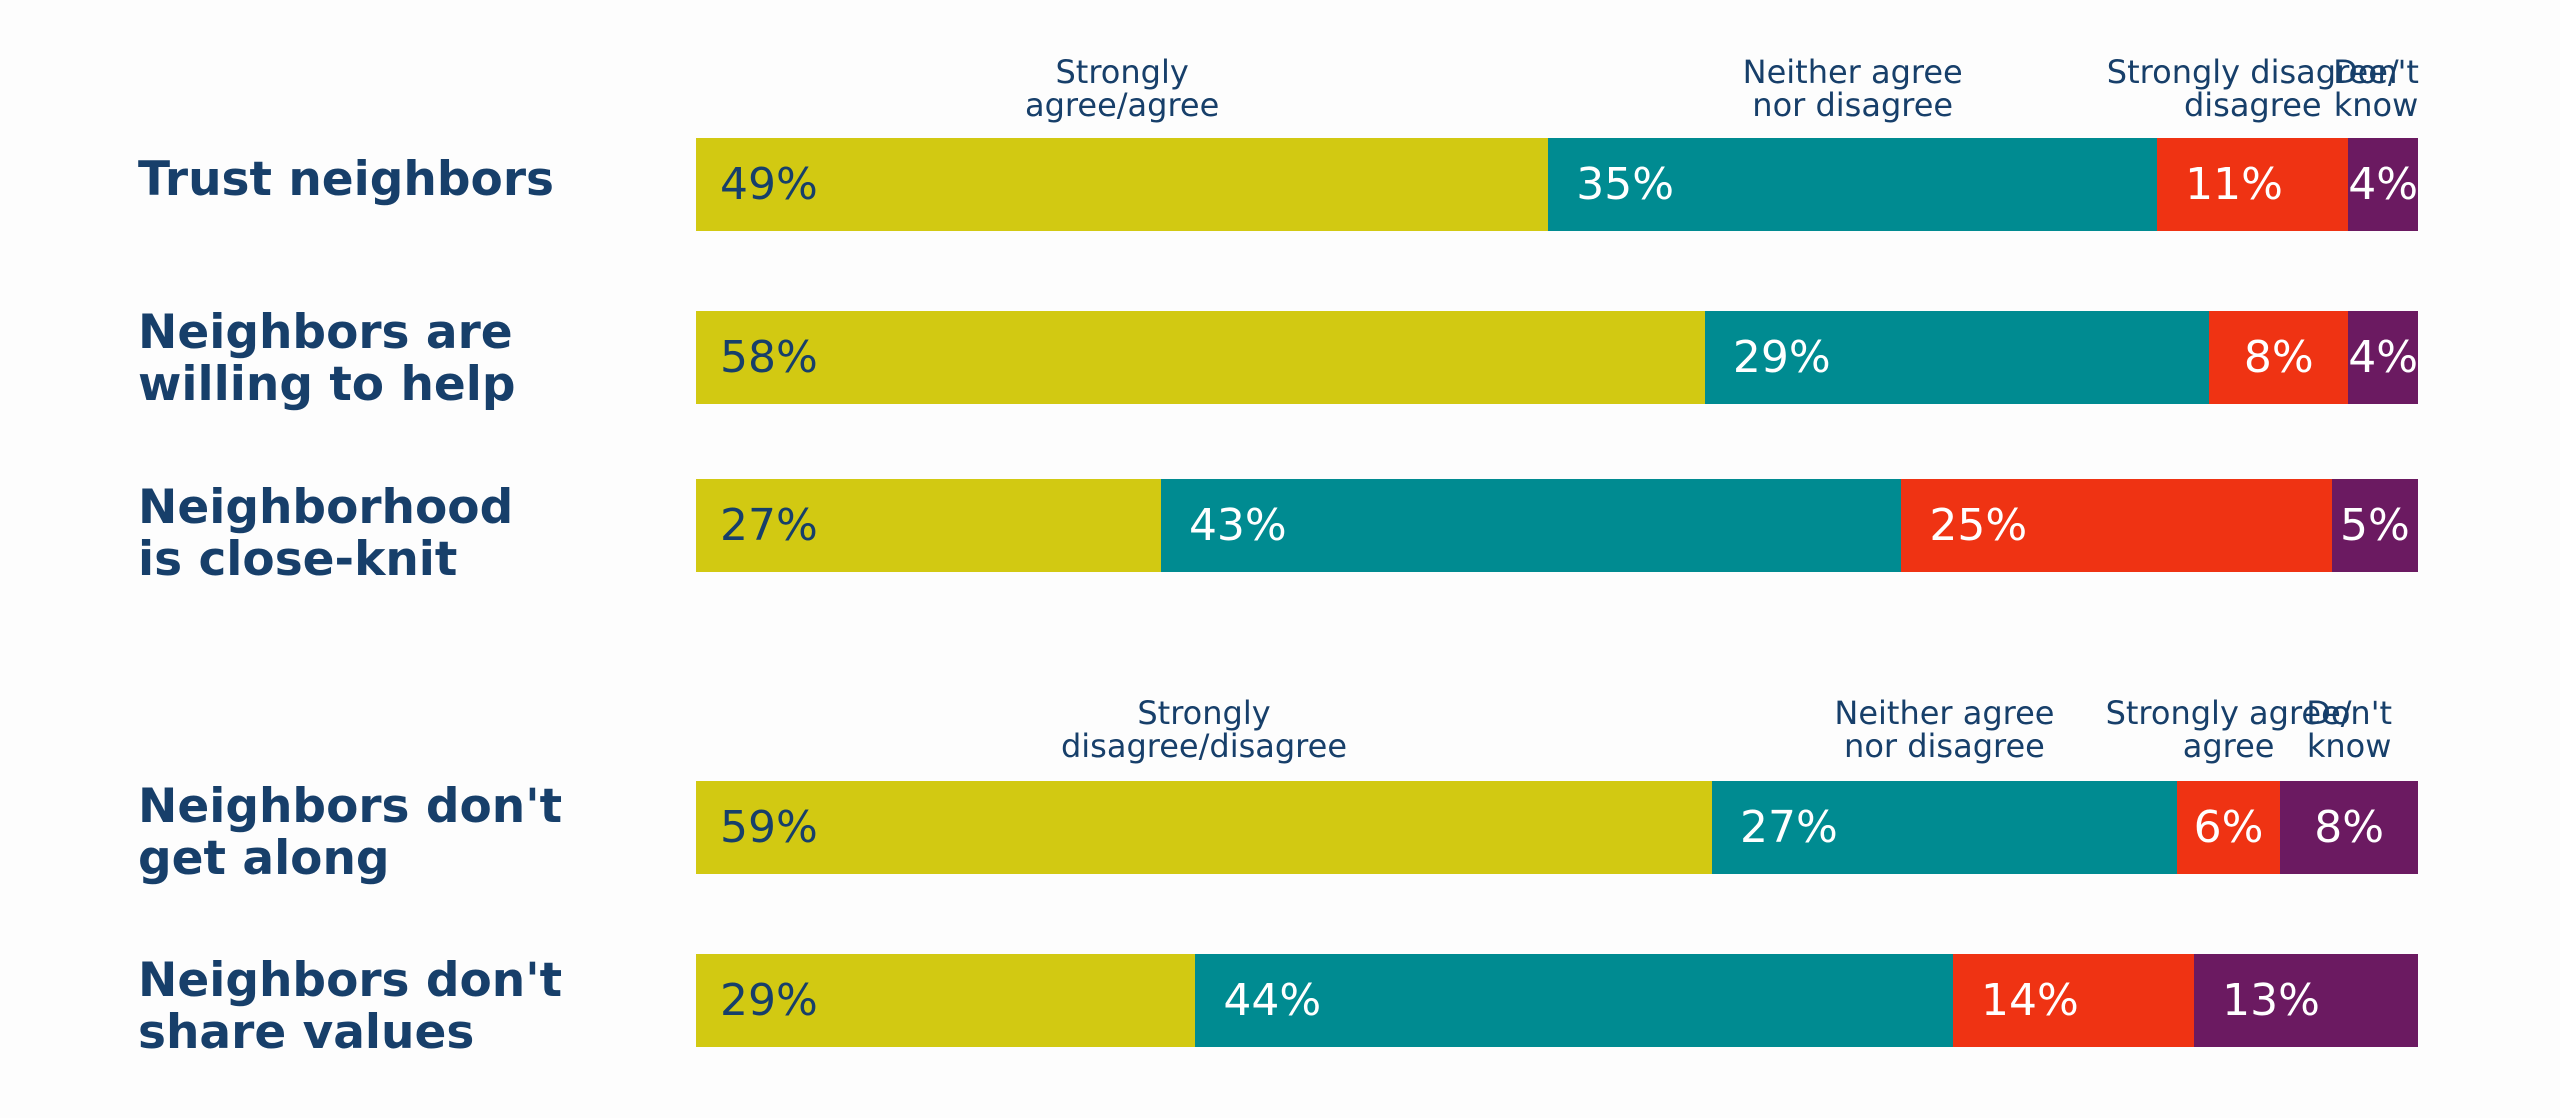 The width and height of the screenshot is (2560, 1118). What do you see at coordinates (1853, 184) in the screenshot?
I see `bar-segment: 35%` at bounding box center [1853, 184].